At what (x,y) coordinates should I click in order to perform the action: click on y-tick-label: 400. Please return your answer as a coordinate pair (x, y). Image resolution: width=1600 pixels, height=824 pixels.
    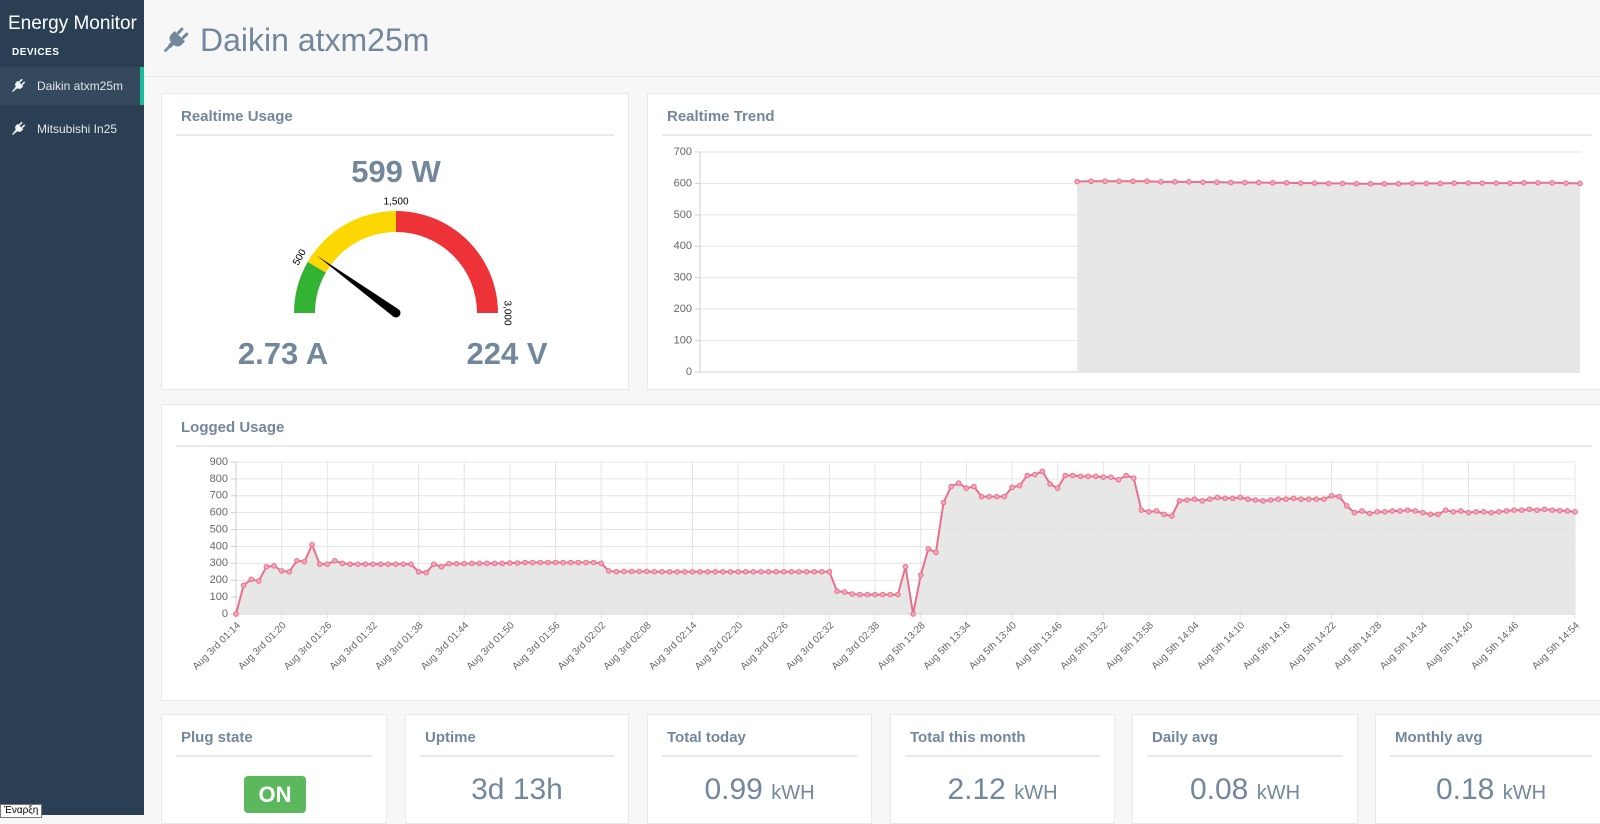
    Looking at the image, I should click on (219, 546).